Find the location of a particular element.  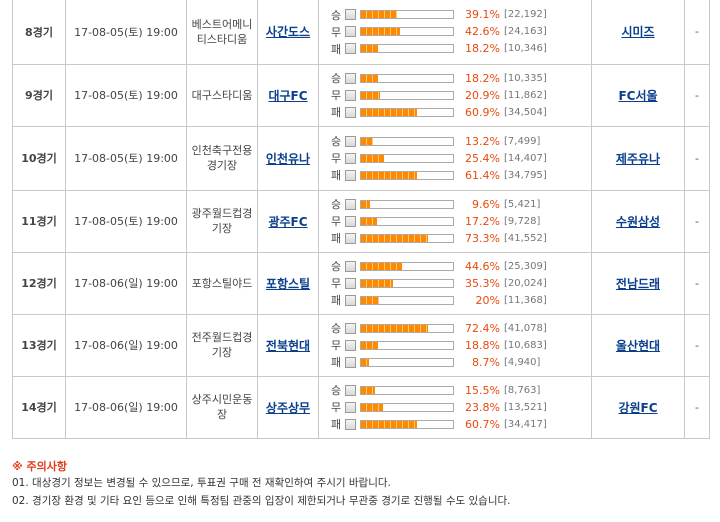

away-team-link: 제주유나 is located at coordinates (638, 158).